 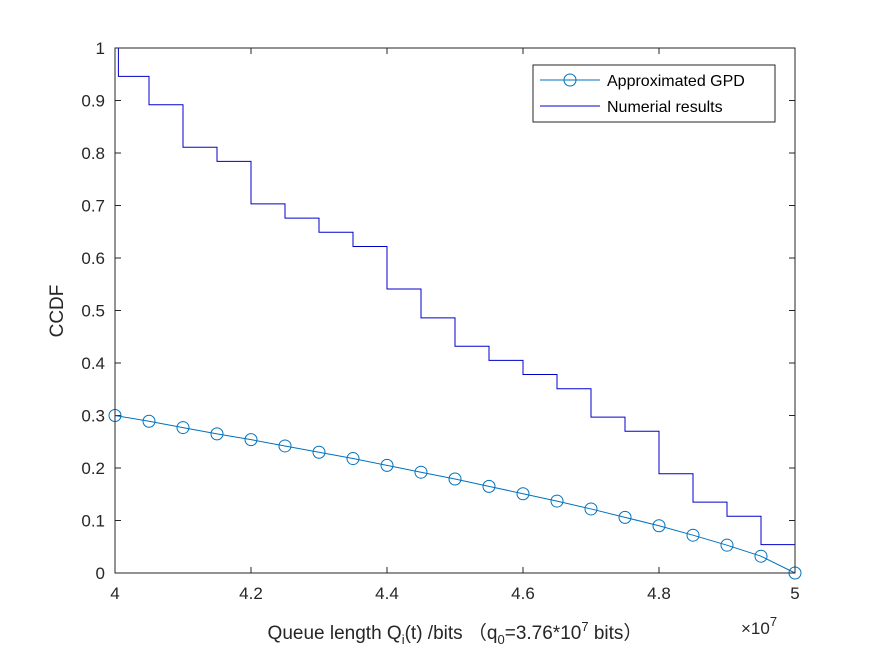 I want to click on y-tick-label: 0, so click(x=100, y=573).